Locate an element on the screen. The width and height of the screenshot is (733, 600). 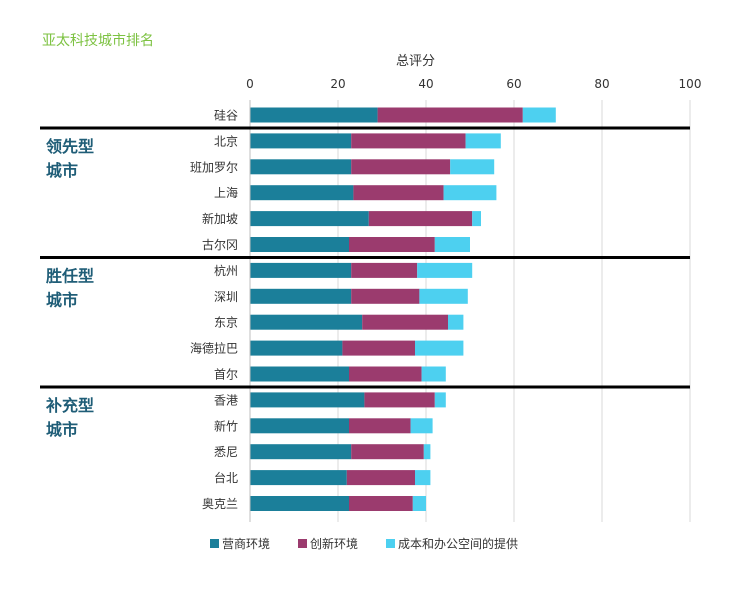
legend-label-3: 成本和办公空间的提供 is located at coordinates (458, 543).